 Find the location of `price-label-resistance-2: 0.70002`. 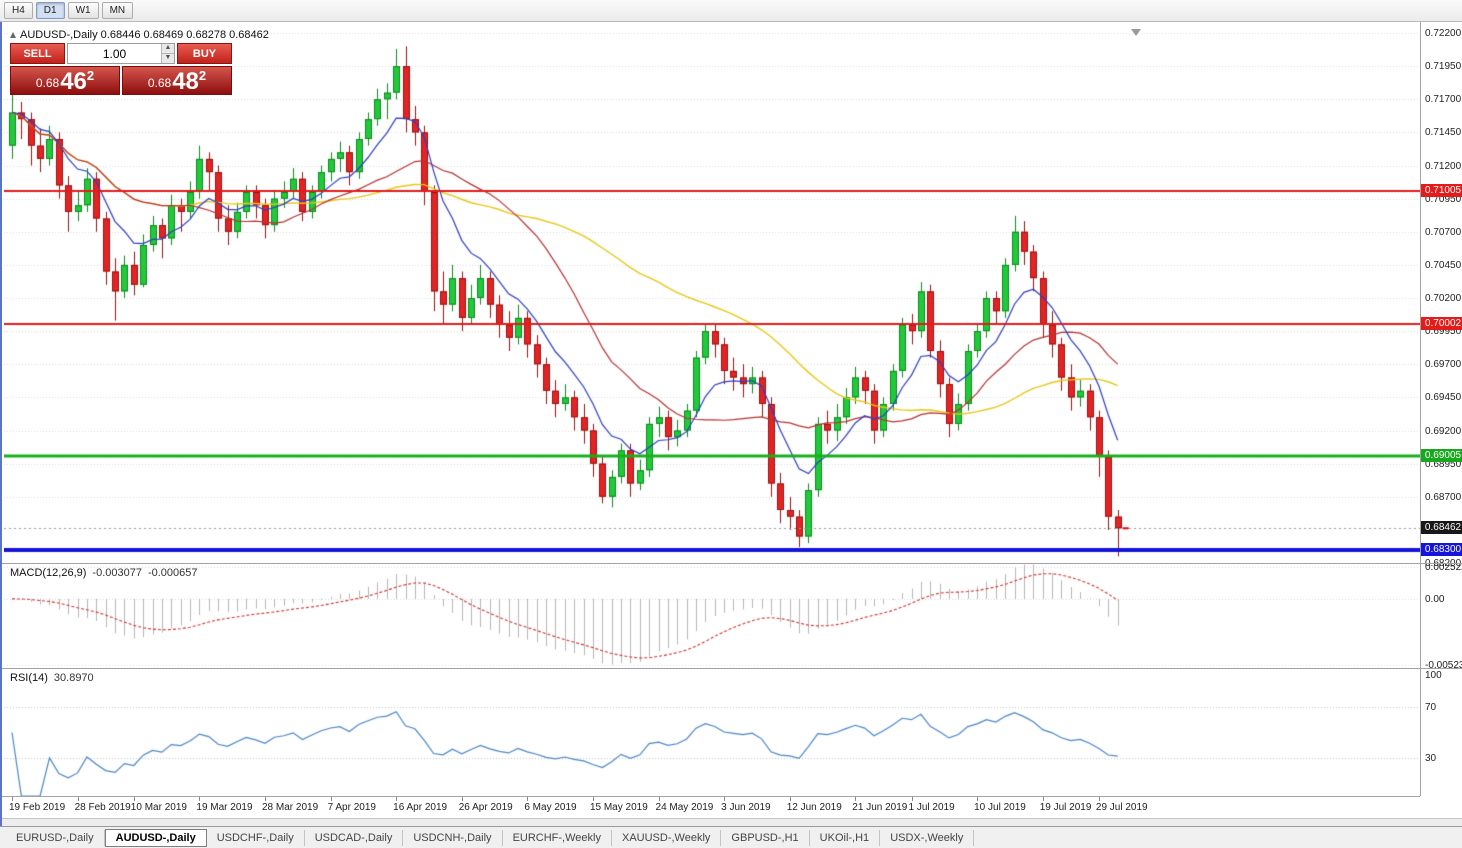

price-label-resistance-2: 0.70002 is located at coordinates (1441, 324).